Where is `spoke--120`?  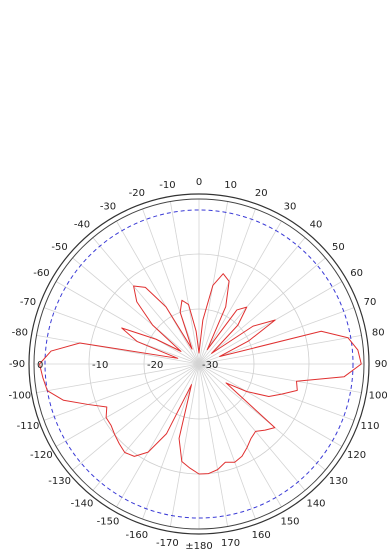
spoke--120 is located at coordinates (127, 405).